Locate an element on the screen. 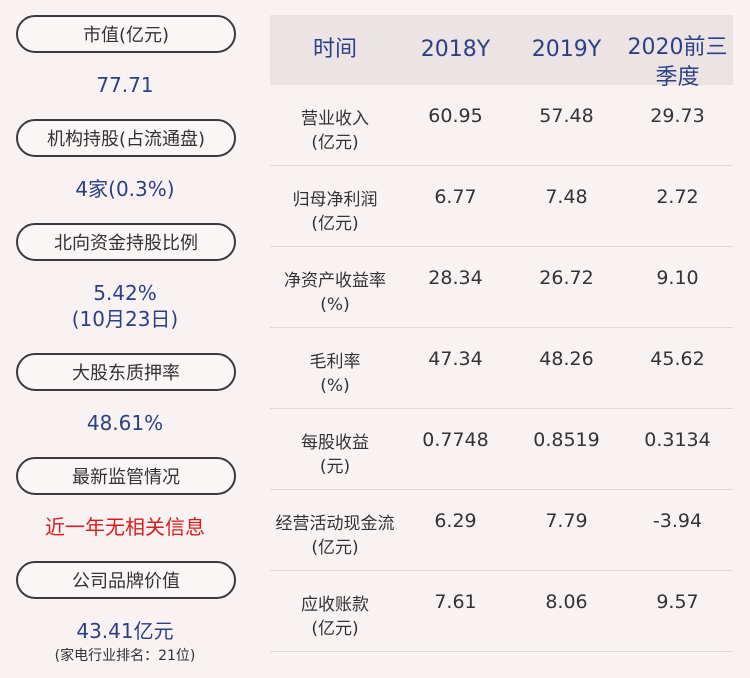 The width and height of the screenshot is (750, 678). header-2020q3: 2020前三季度 is located at coordinates (677, 62).